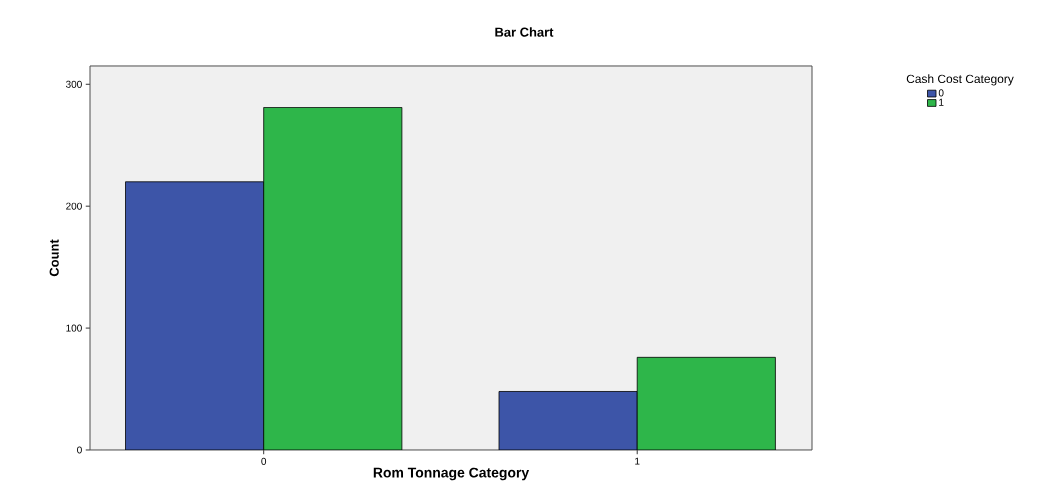 This screenshot has width=1048, height=502. Describe the element at coordinates (941, 93) in the screenshot. I see `legend-label: 0` at that location.